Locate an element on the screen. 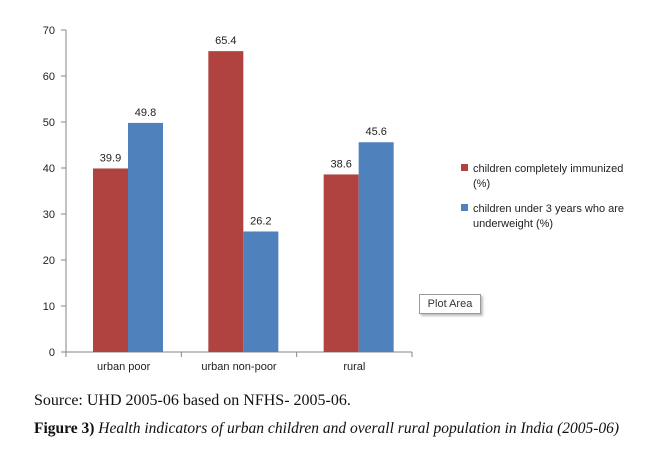 This screenshot has height=451, width=672. data-label: 45.6 is located at coordinates (375, 132).